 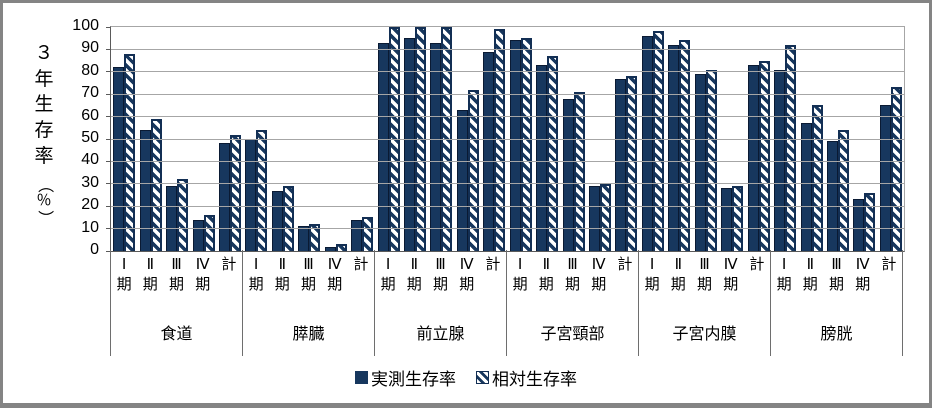 What do you see at coordinates (73, 137) in the screenshot?
I see `y-axis-tick-labels: 0 10 20 30 40 50 60 70 80 90 100` at bounding box center [73, 137].